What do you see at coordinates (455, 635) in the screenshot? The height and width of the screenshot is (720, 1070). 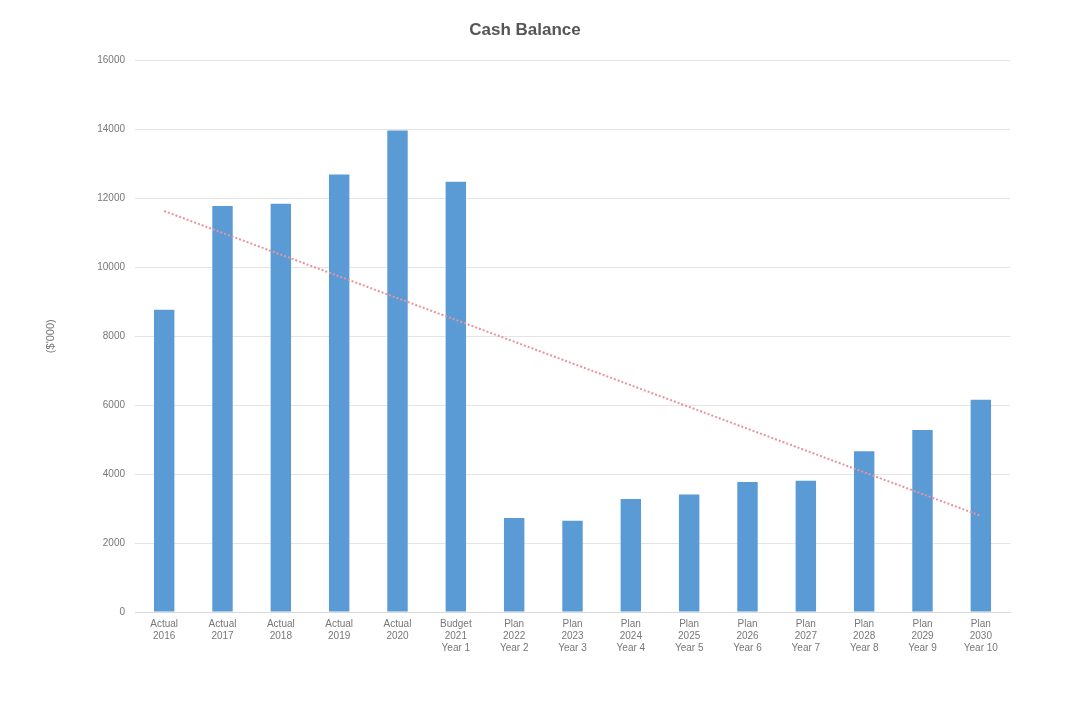 I see `x-tick-label: Budget 2021 Year 1` at bounding box center [455, 635].